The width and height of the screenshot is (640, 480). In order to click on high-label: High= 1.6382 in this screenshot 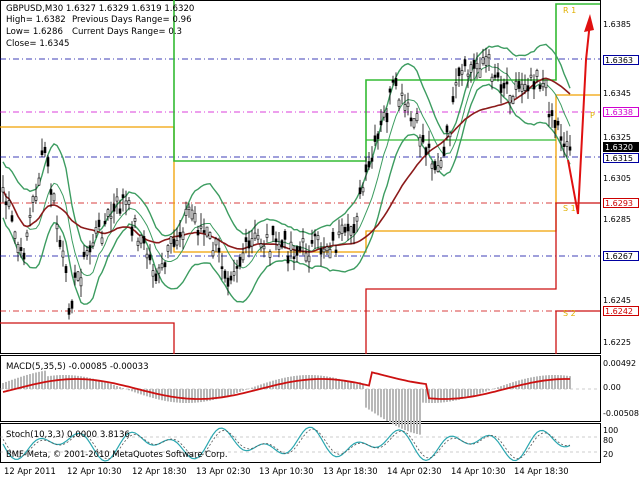, I will do `click(36, 20)`.